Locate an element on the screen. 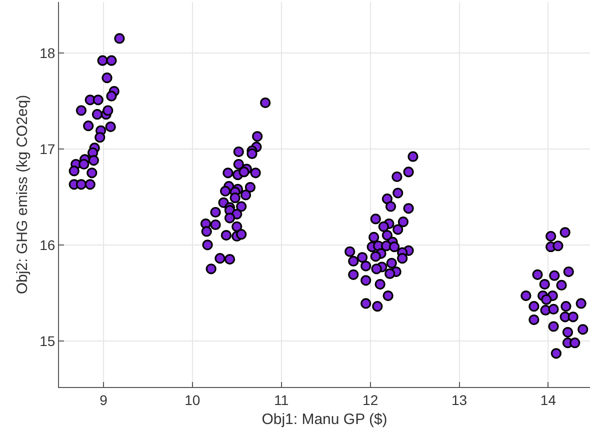  x-tick-label: 9 is located at coordinates (104, 400).